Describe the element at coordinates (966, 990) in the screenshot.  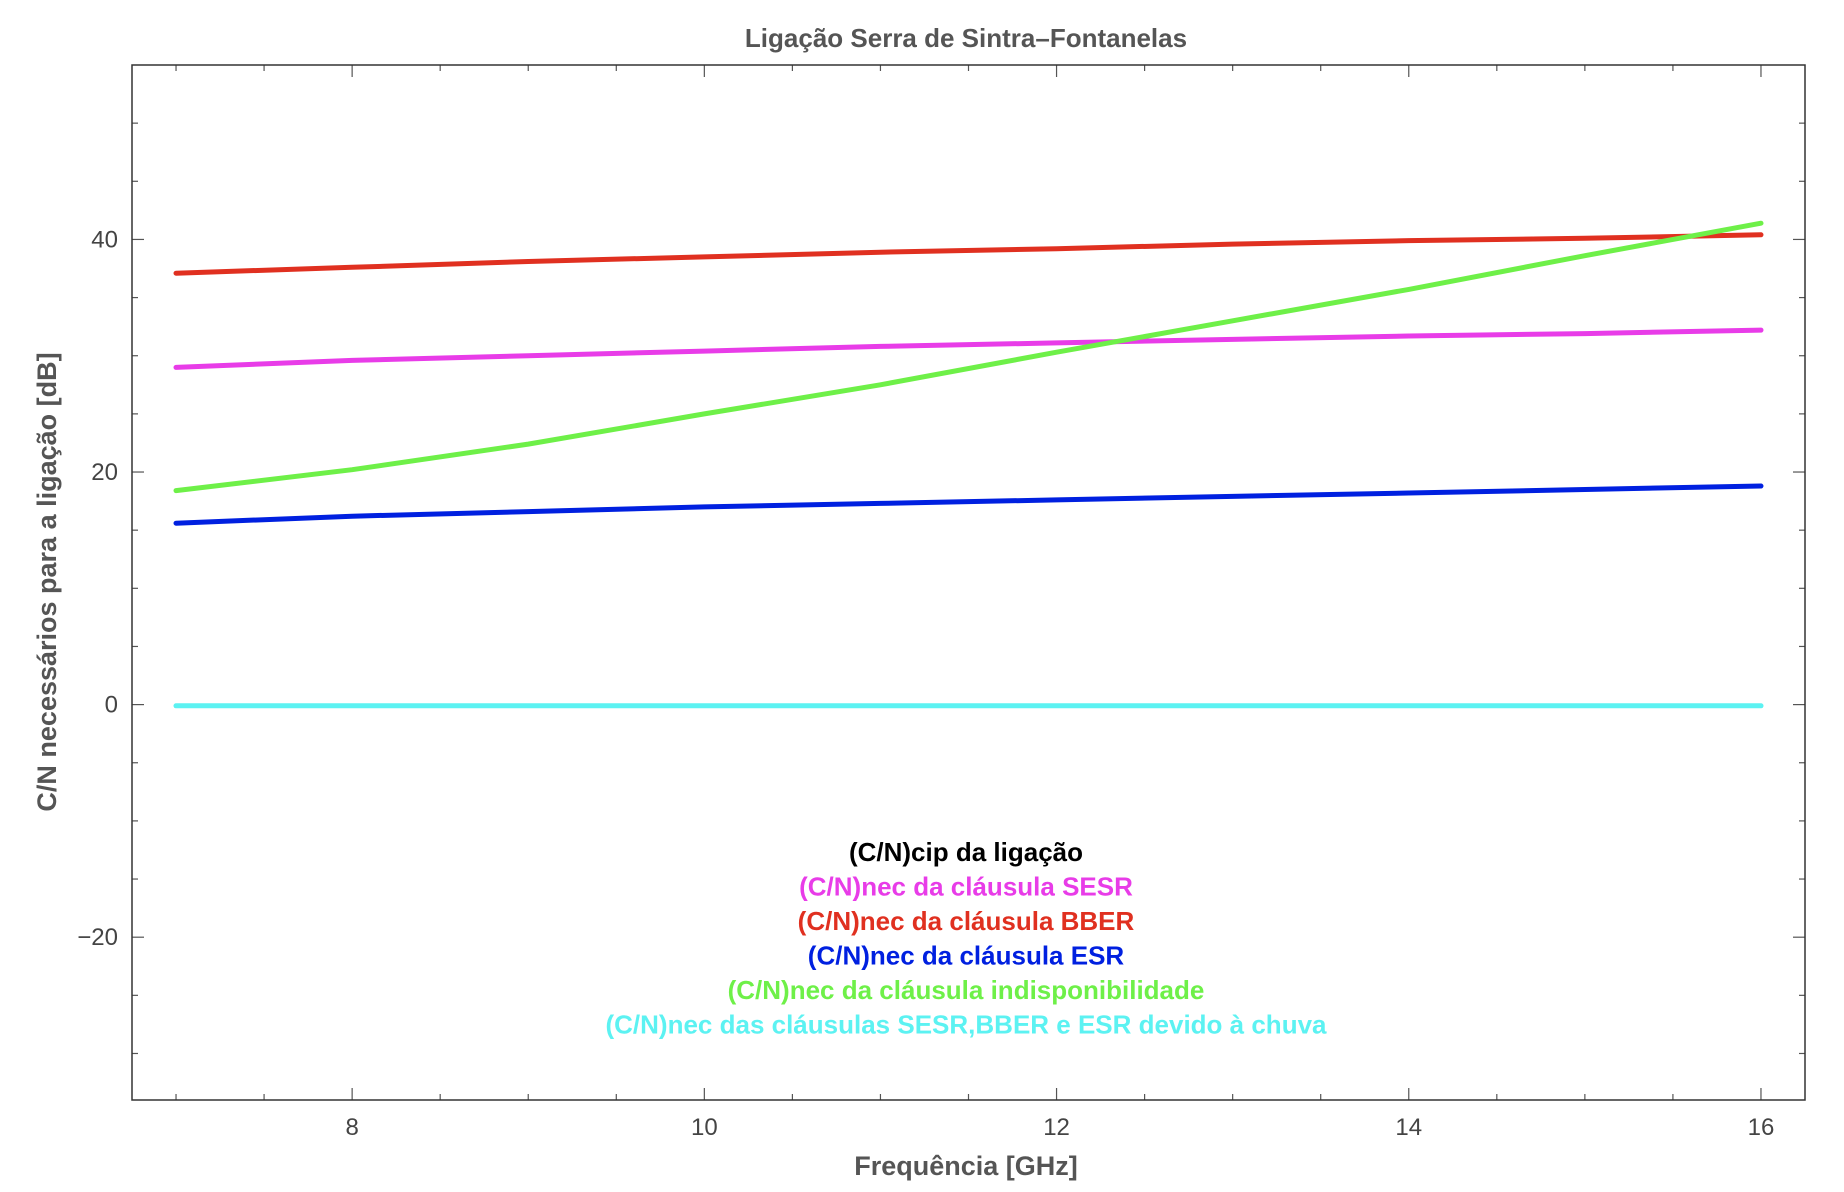
I see `legend-entry: (C/N)nec da cláusula indisponibilidade` at that location.